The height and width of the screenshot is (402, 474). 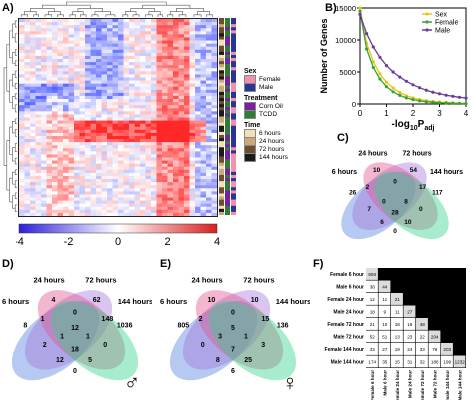 I want to click on matrix-cell-value: 76, so click(x=435, y=349).